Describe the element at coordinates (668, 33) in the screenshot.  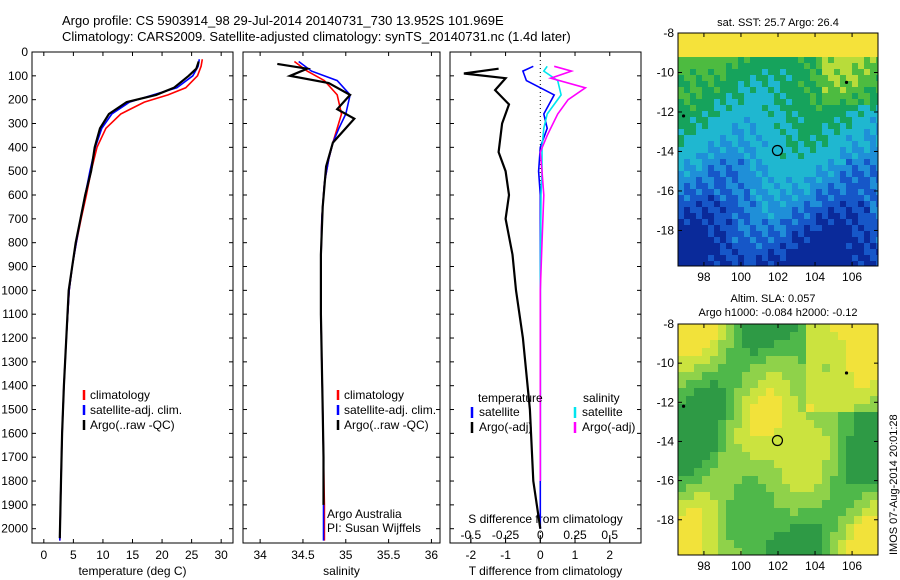
I see `map-ytick-label: -8` at that location.